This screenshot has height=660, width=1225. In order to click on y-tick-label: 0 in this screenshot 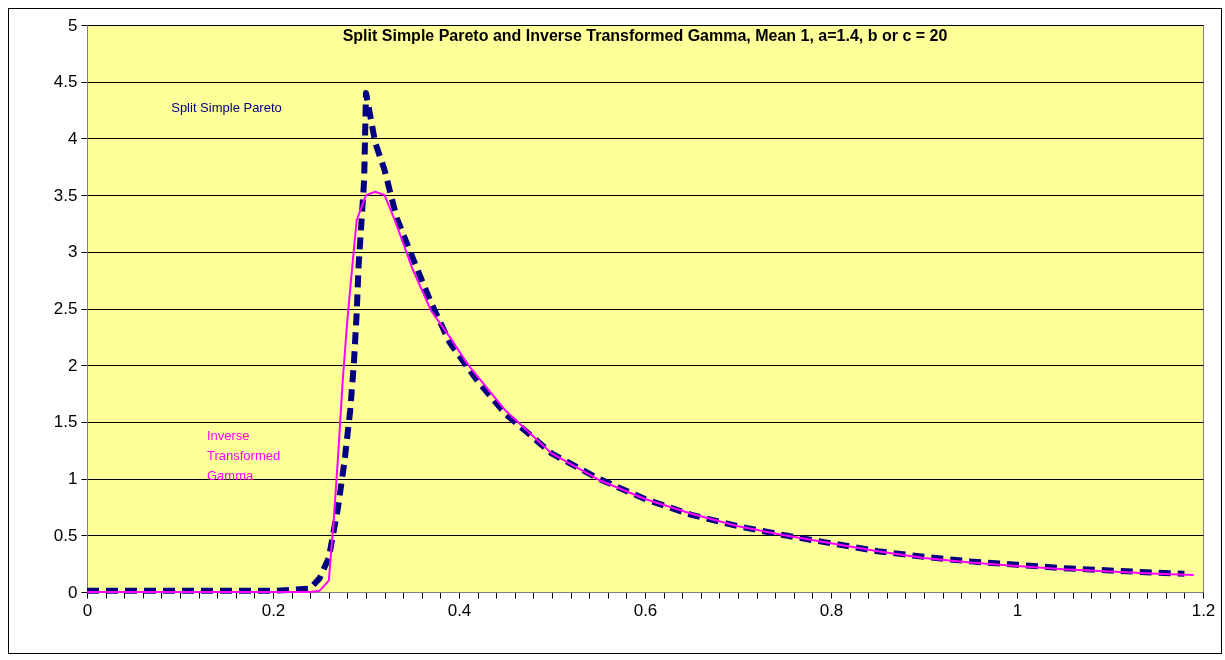, I will do `click(73, 592)`.